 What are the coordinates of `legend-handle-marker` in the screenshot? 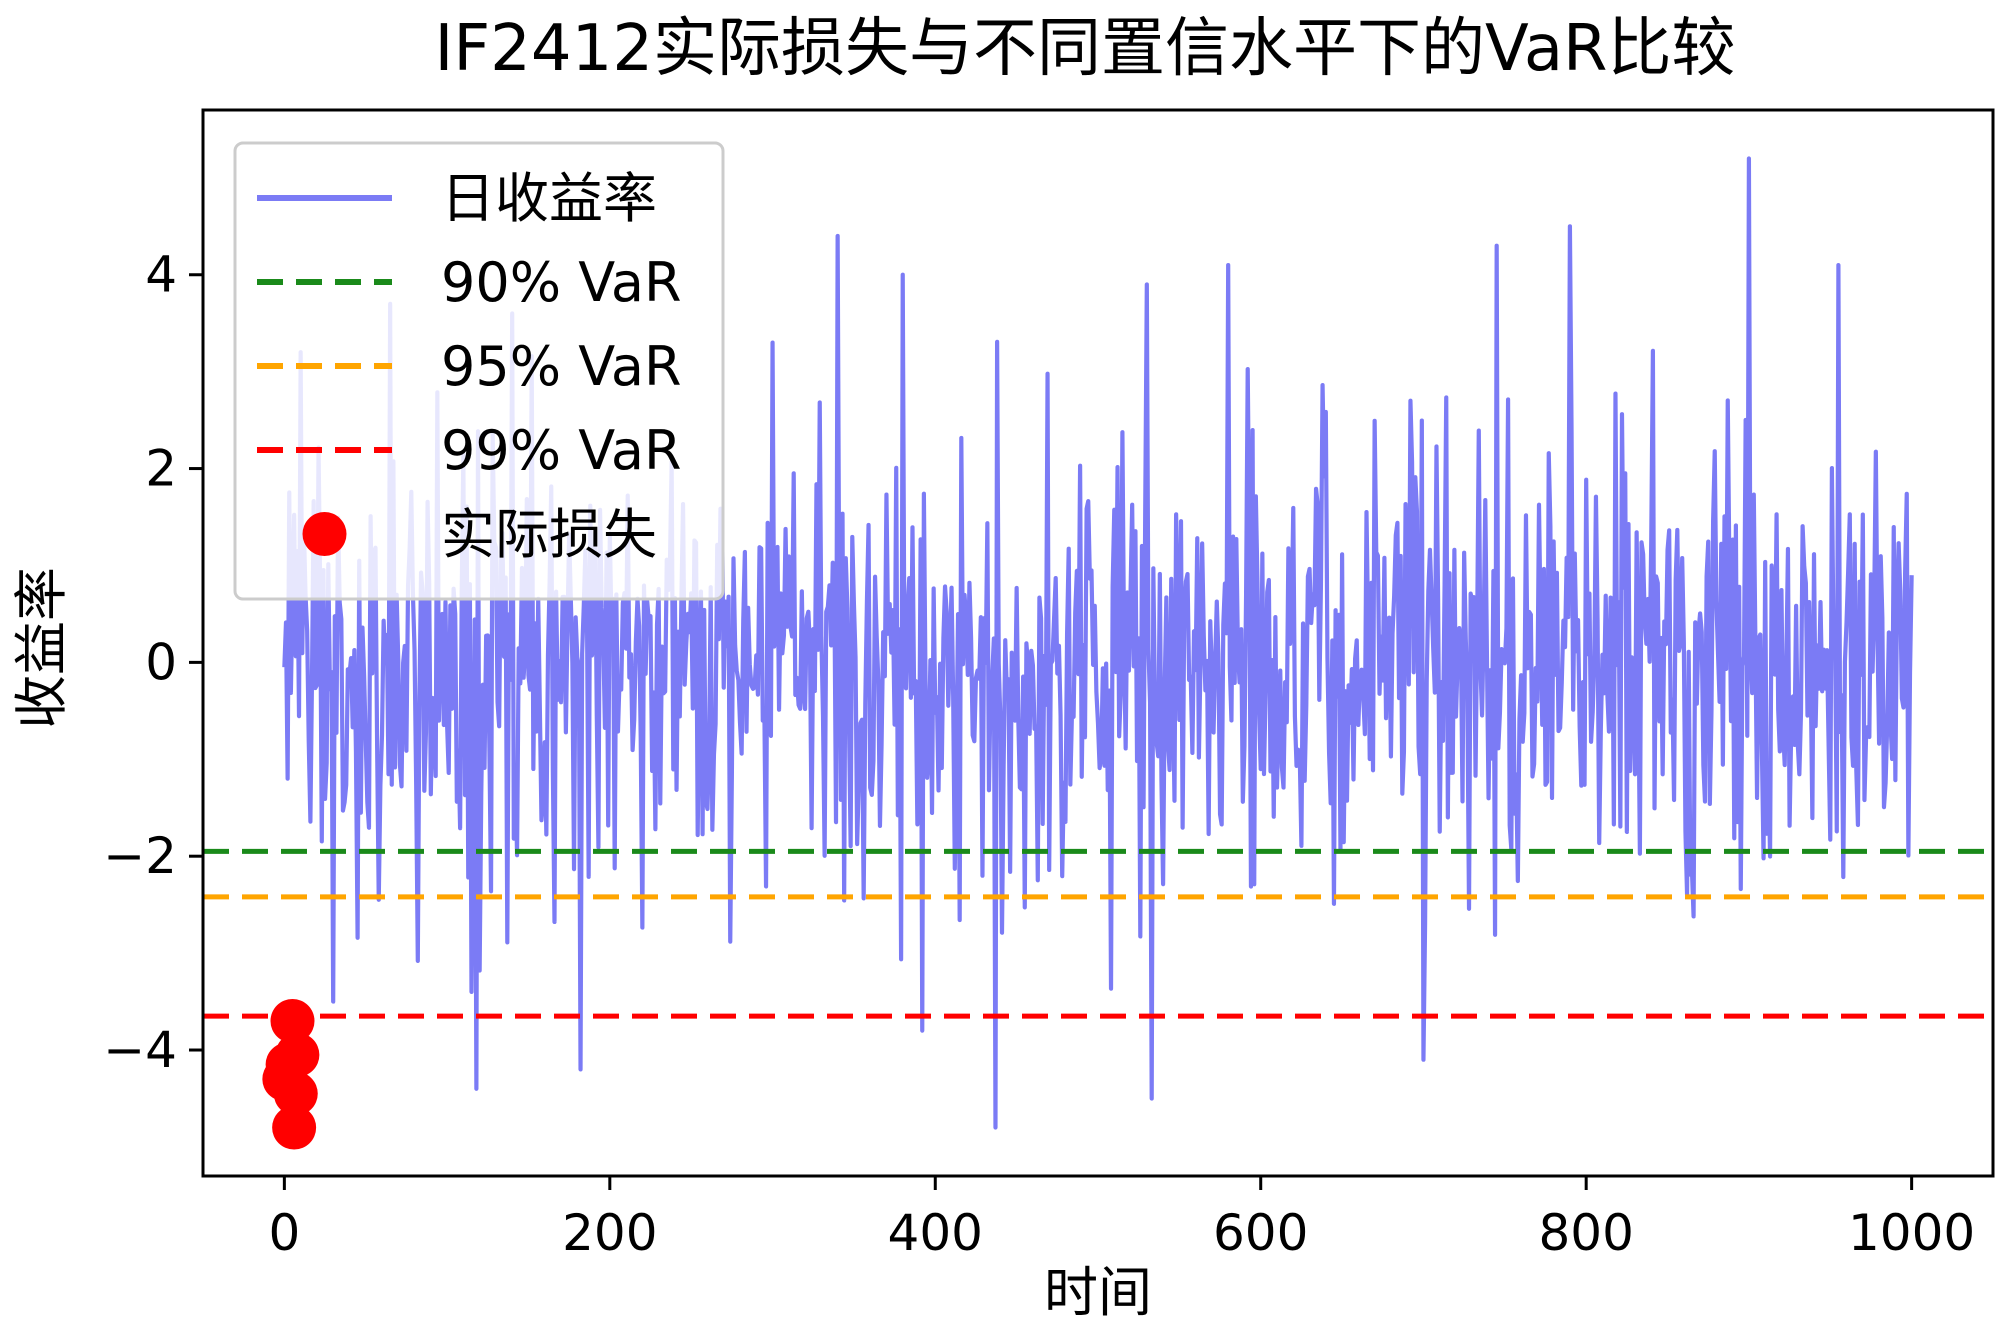 It's located at (324, 534).